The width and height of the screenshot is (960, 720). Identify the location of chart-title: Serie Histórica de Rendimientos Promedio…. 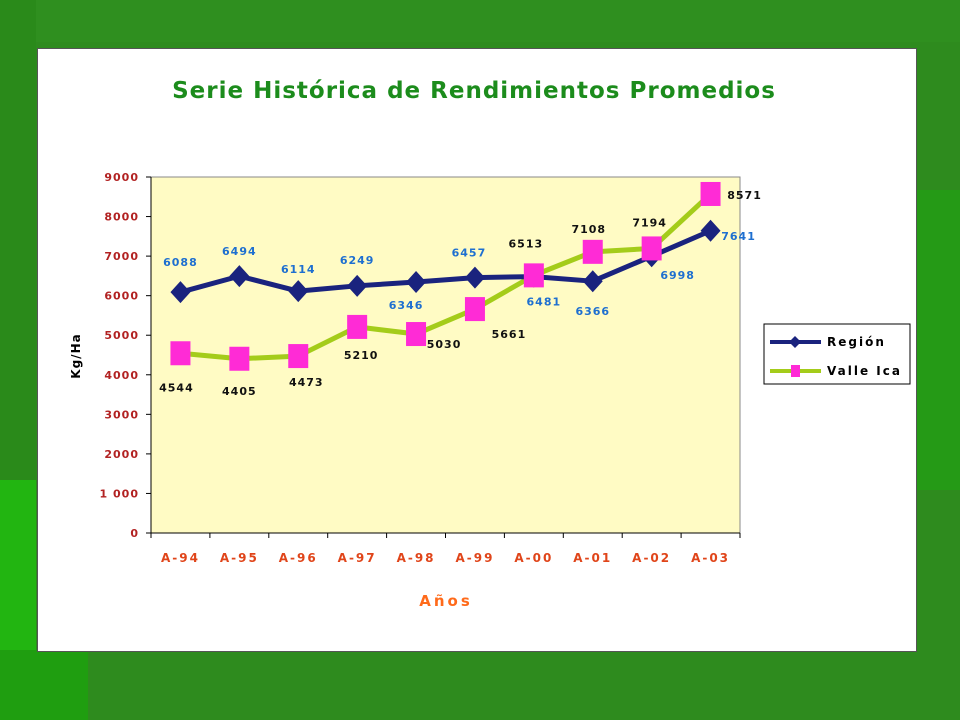
(474, 91).